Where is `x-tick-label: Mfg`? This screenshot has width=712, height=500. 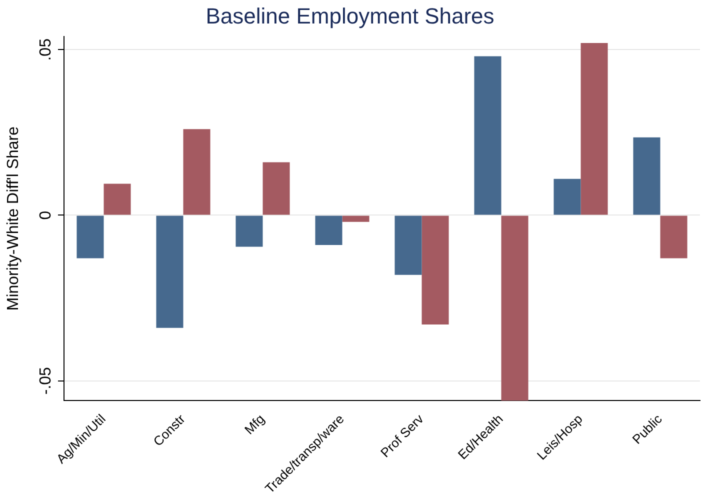
x-tick-label: Mfg is located at coordinates (254, 424).